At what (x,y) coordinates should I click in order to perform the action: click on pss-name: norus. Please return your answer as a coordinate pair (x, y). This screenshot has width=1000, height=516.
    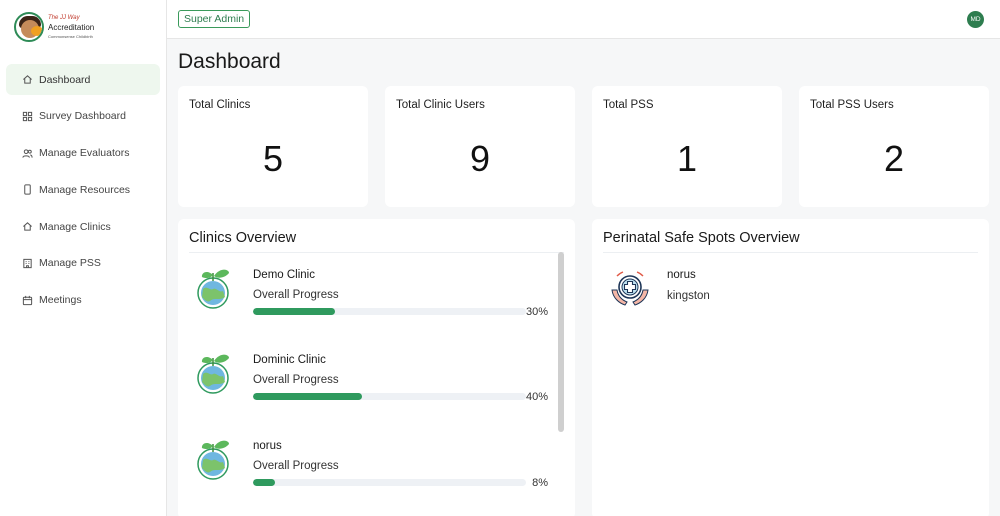
    Looking at the image, I should click on (681, 275).